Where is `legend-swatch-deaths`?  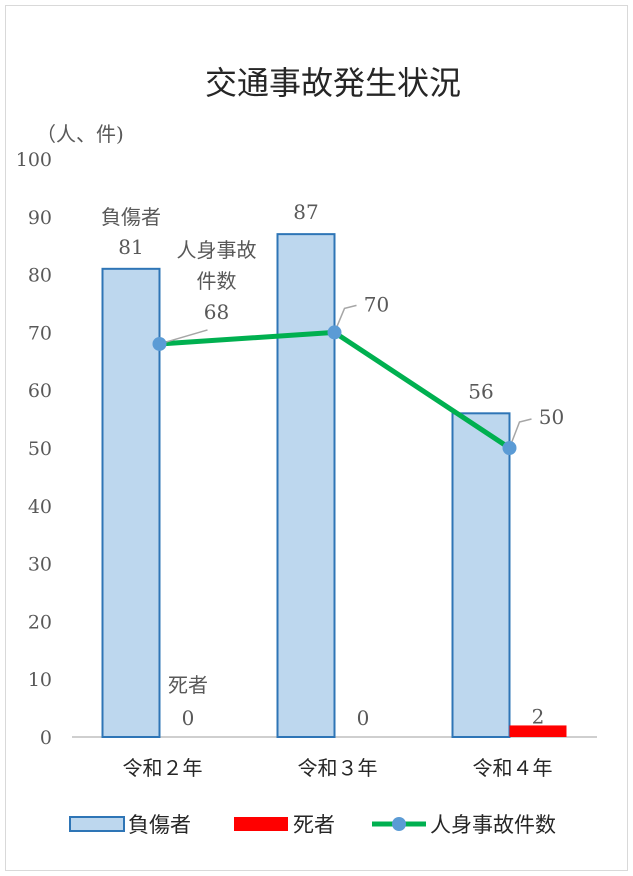 legend-swatch-deaths is located at coordinates (261, 824).